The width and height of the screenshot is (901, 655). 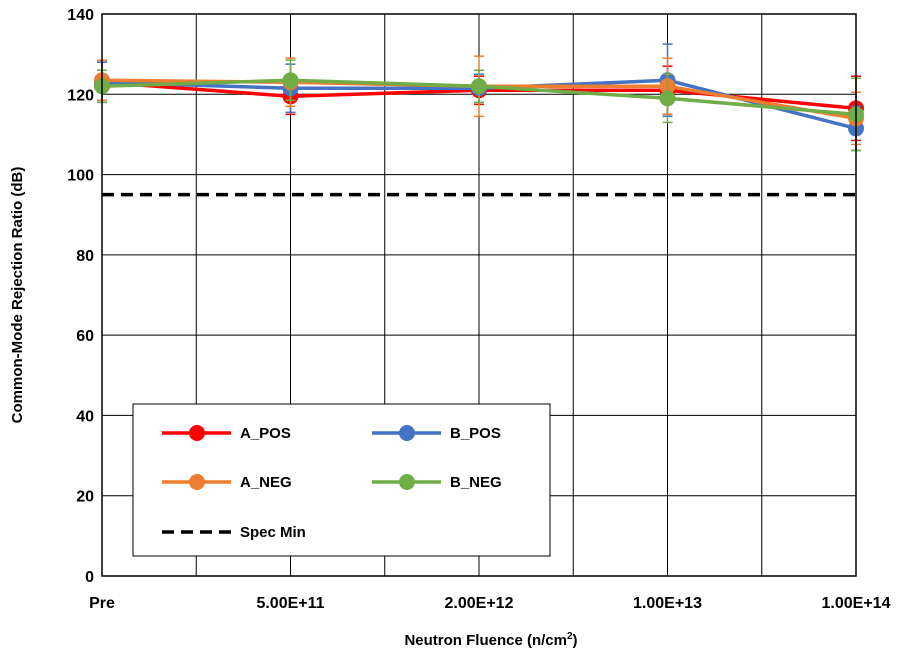 What do you see at coordinates (290, 603) in the screenshot?
I see `x-tick-label: 5.00E+11` at bounding box center [290, 603].